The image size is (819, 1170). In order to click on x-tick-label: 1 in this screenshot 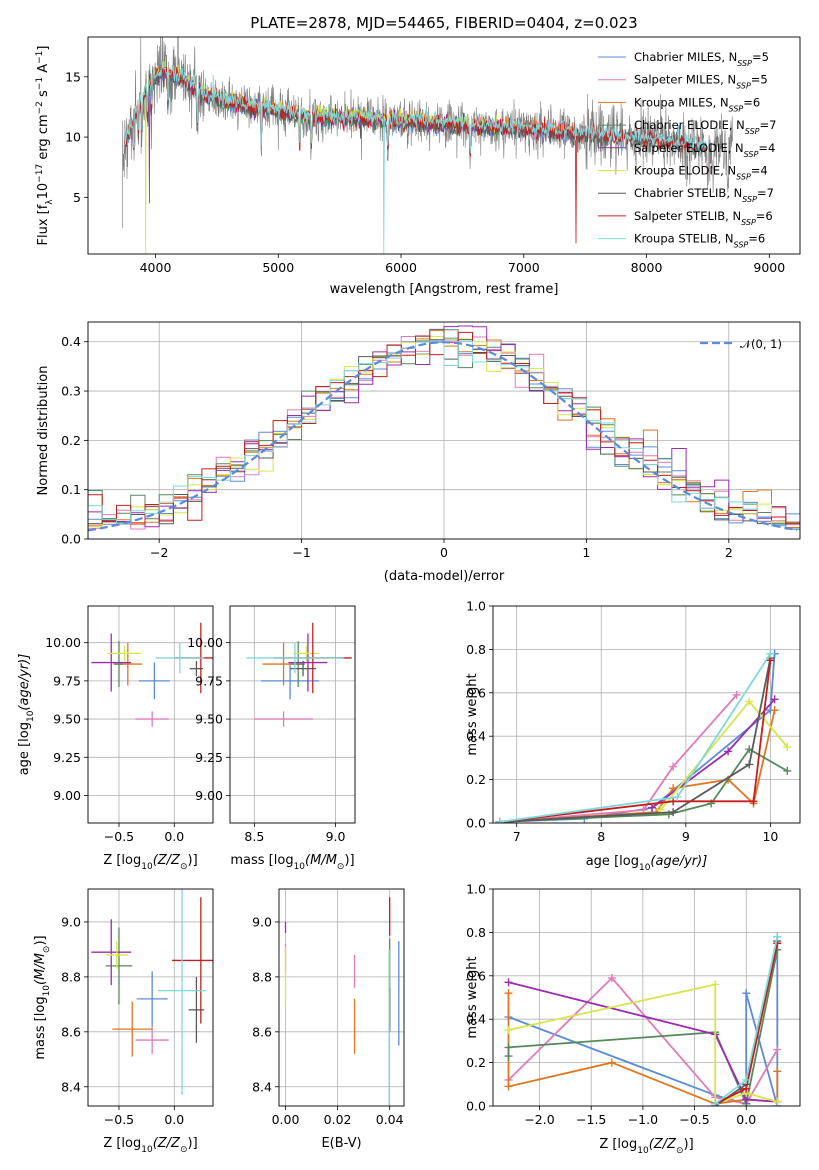, I will do `click(586, 552)`.